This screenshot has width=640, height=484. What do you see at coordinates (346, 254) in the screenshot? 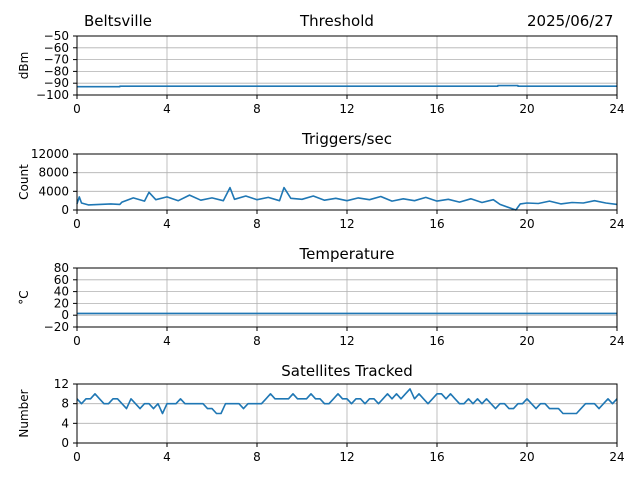
I see `chart-title: Temperature` at bounding box center [346, 254].